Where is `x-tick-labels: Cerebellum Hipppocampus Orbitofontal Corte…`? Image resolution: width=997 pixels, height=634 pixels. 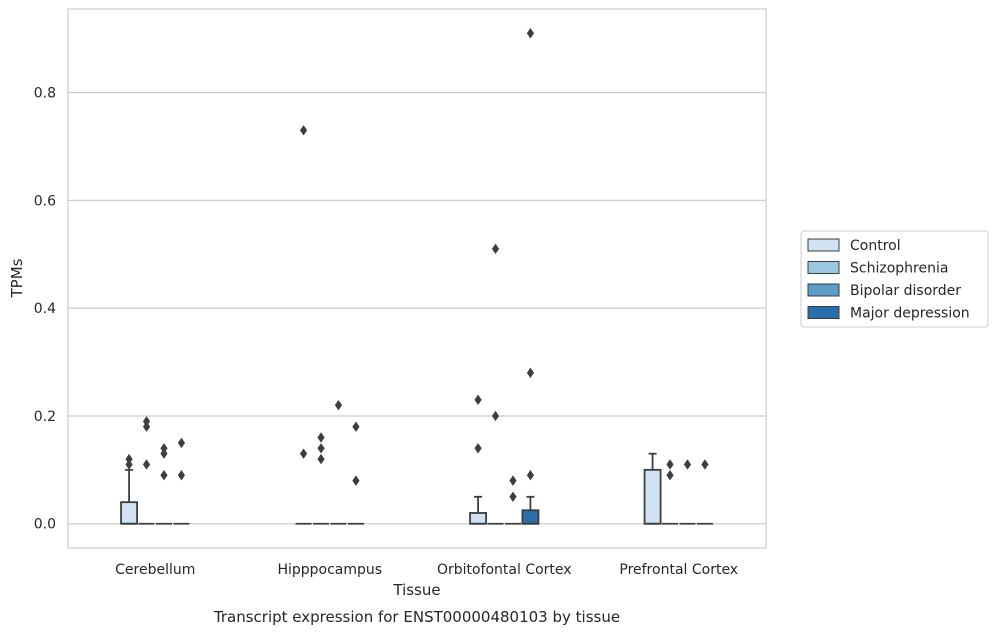
x-tick-labels: Cerebellum Hipppocampus Orbitofontal Corte… is located at coordinates (426, 570).